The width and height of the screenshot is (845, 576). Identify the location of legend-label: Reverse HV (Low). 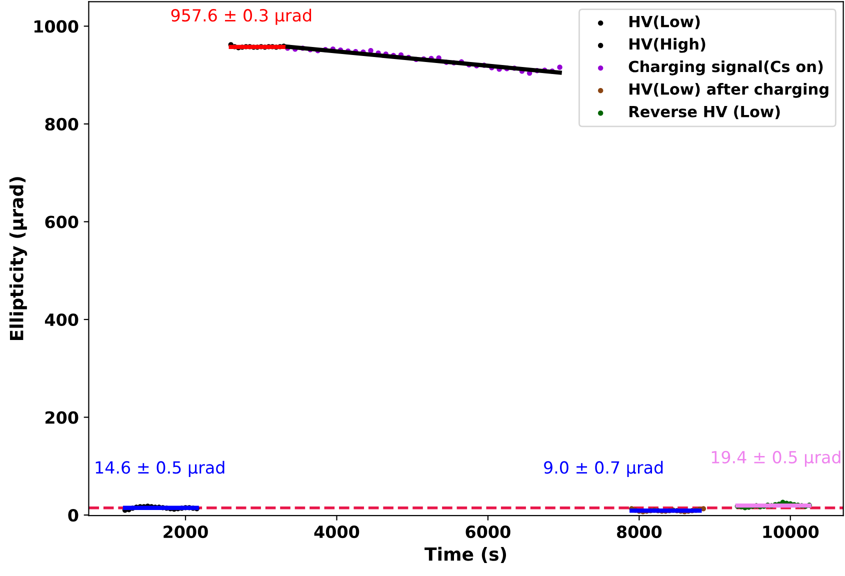
(704, 113).